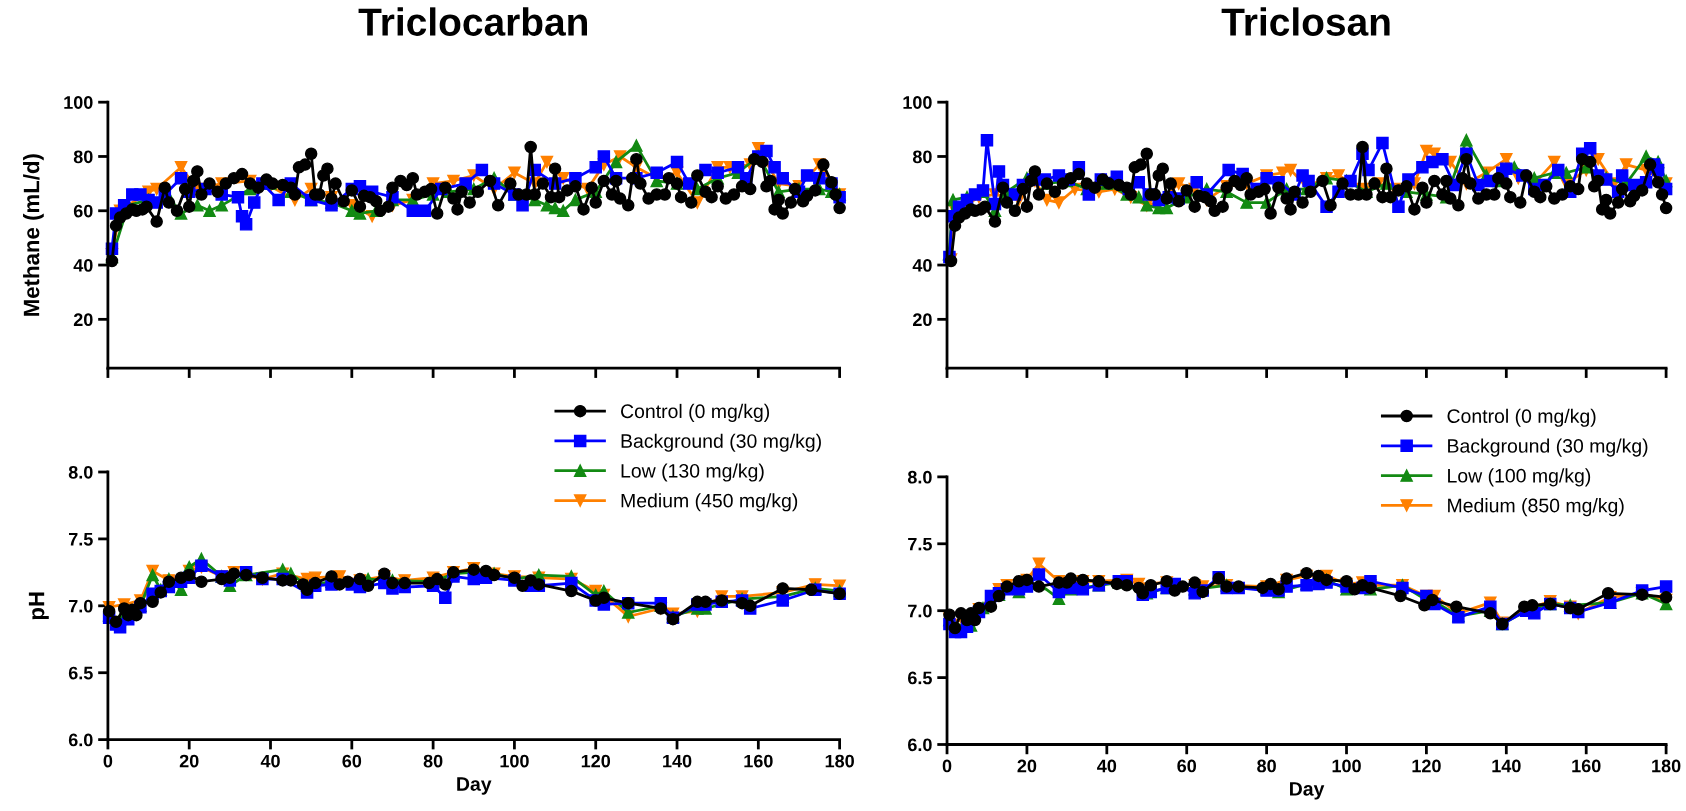 The image size is (1686, 811). What do you see at coordinates (33, 235) in the screenshot?
I see `y-axis-title: Methane (mL/d)` at bounding box center [33, 235].